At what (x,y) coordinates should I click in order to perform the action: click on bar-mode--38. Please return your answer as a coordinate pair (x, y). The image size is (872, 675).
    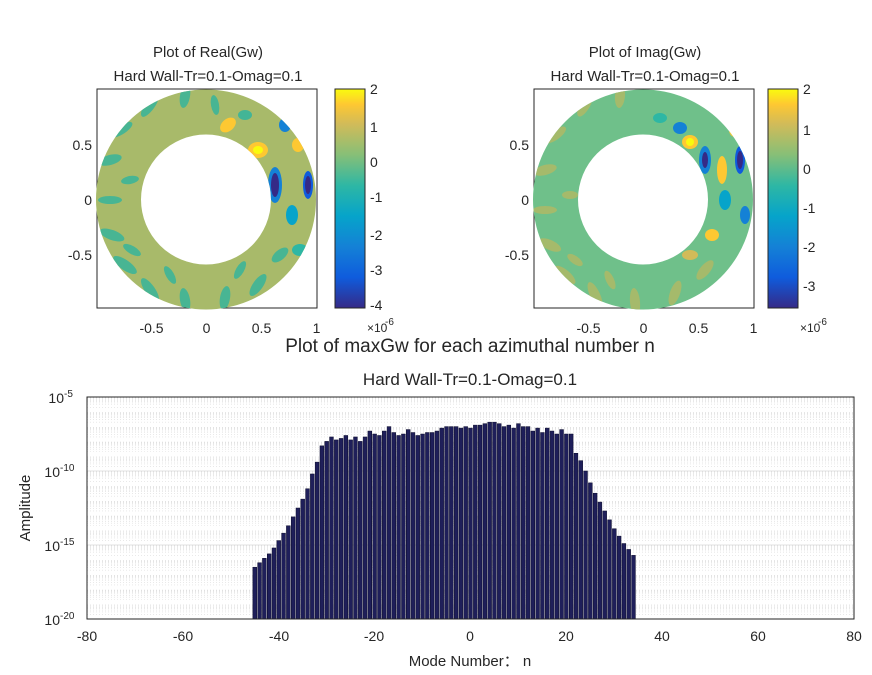
    Looking at the image, I should click on (288, 572).